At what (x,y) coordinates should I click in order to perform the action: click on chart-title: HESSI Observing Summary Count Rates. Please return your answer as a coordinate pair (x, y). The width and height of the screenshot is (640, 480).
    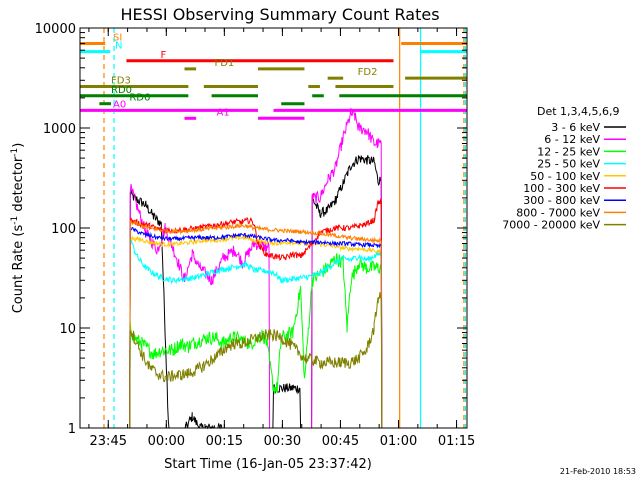
    Looking at the image, I should click on (279, 14).